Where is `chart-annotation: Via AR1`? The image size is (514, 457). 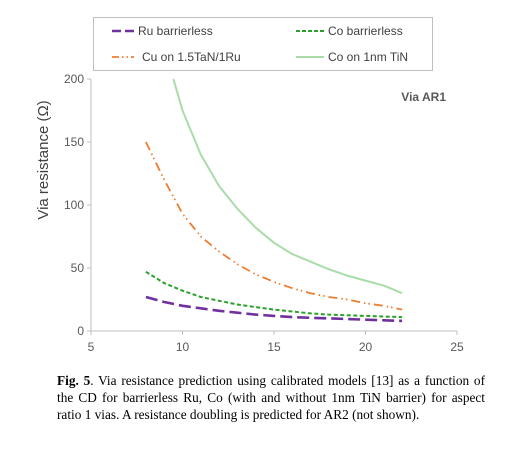 chart-annotation: Via AR1 is located at coordinates (423, 97).